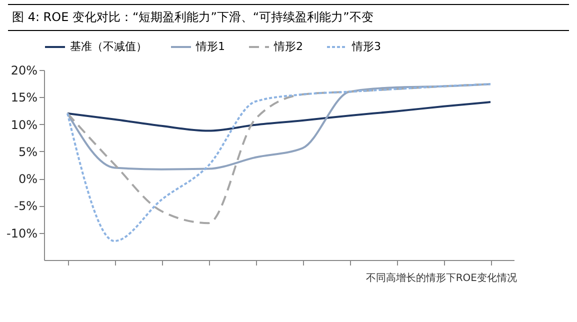 This screenshot has width=577, height=322. Describe the element at coordinates (441, 278) in the screenshot. I see `text: 不同高增长的情形下ROE变化情况` at that location.